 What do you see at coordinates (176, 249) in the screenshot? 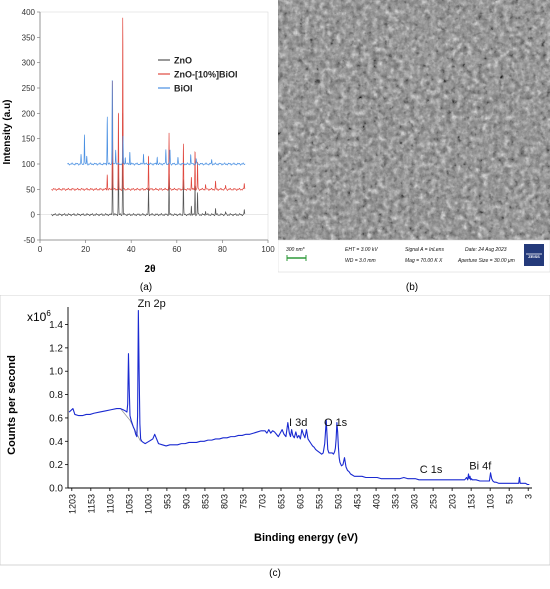
I see `xrd-x-tick-label: 60` at bounding box center [176, 249].